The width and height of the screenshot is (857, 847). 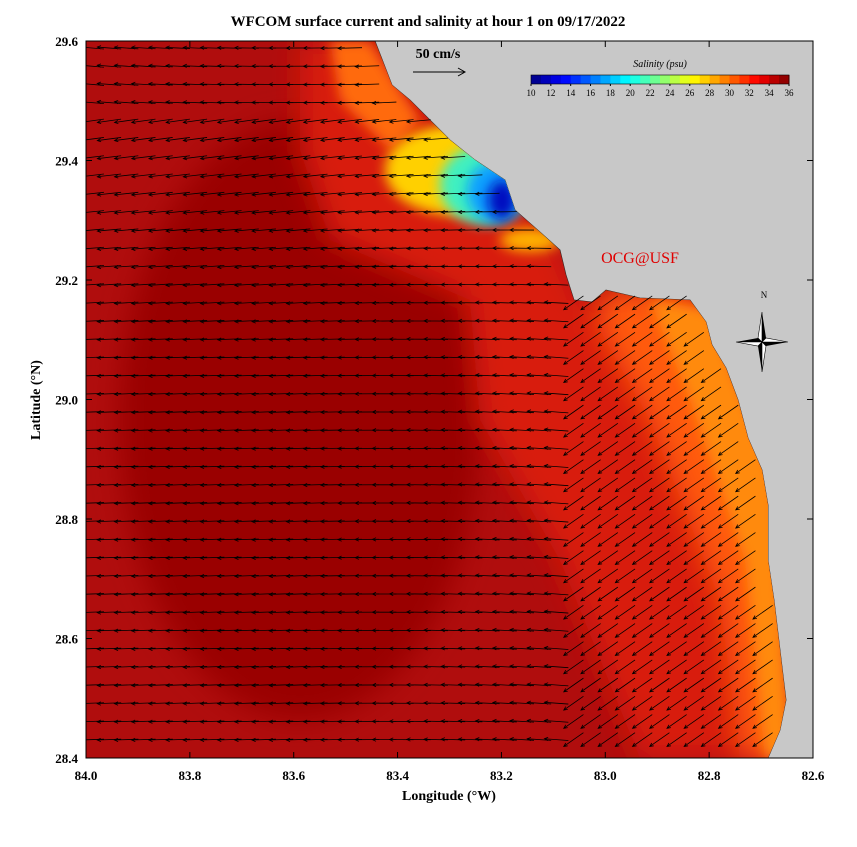 What do you see at coordinates (571, 93) in the screenshot?
I see `colorbar-tick-label: 14` at bounding box center [571, 93].